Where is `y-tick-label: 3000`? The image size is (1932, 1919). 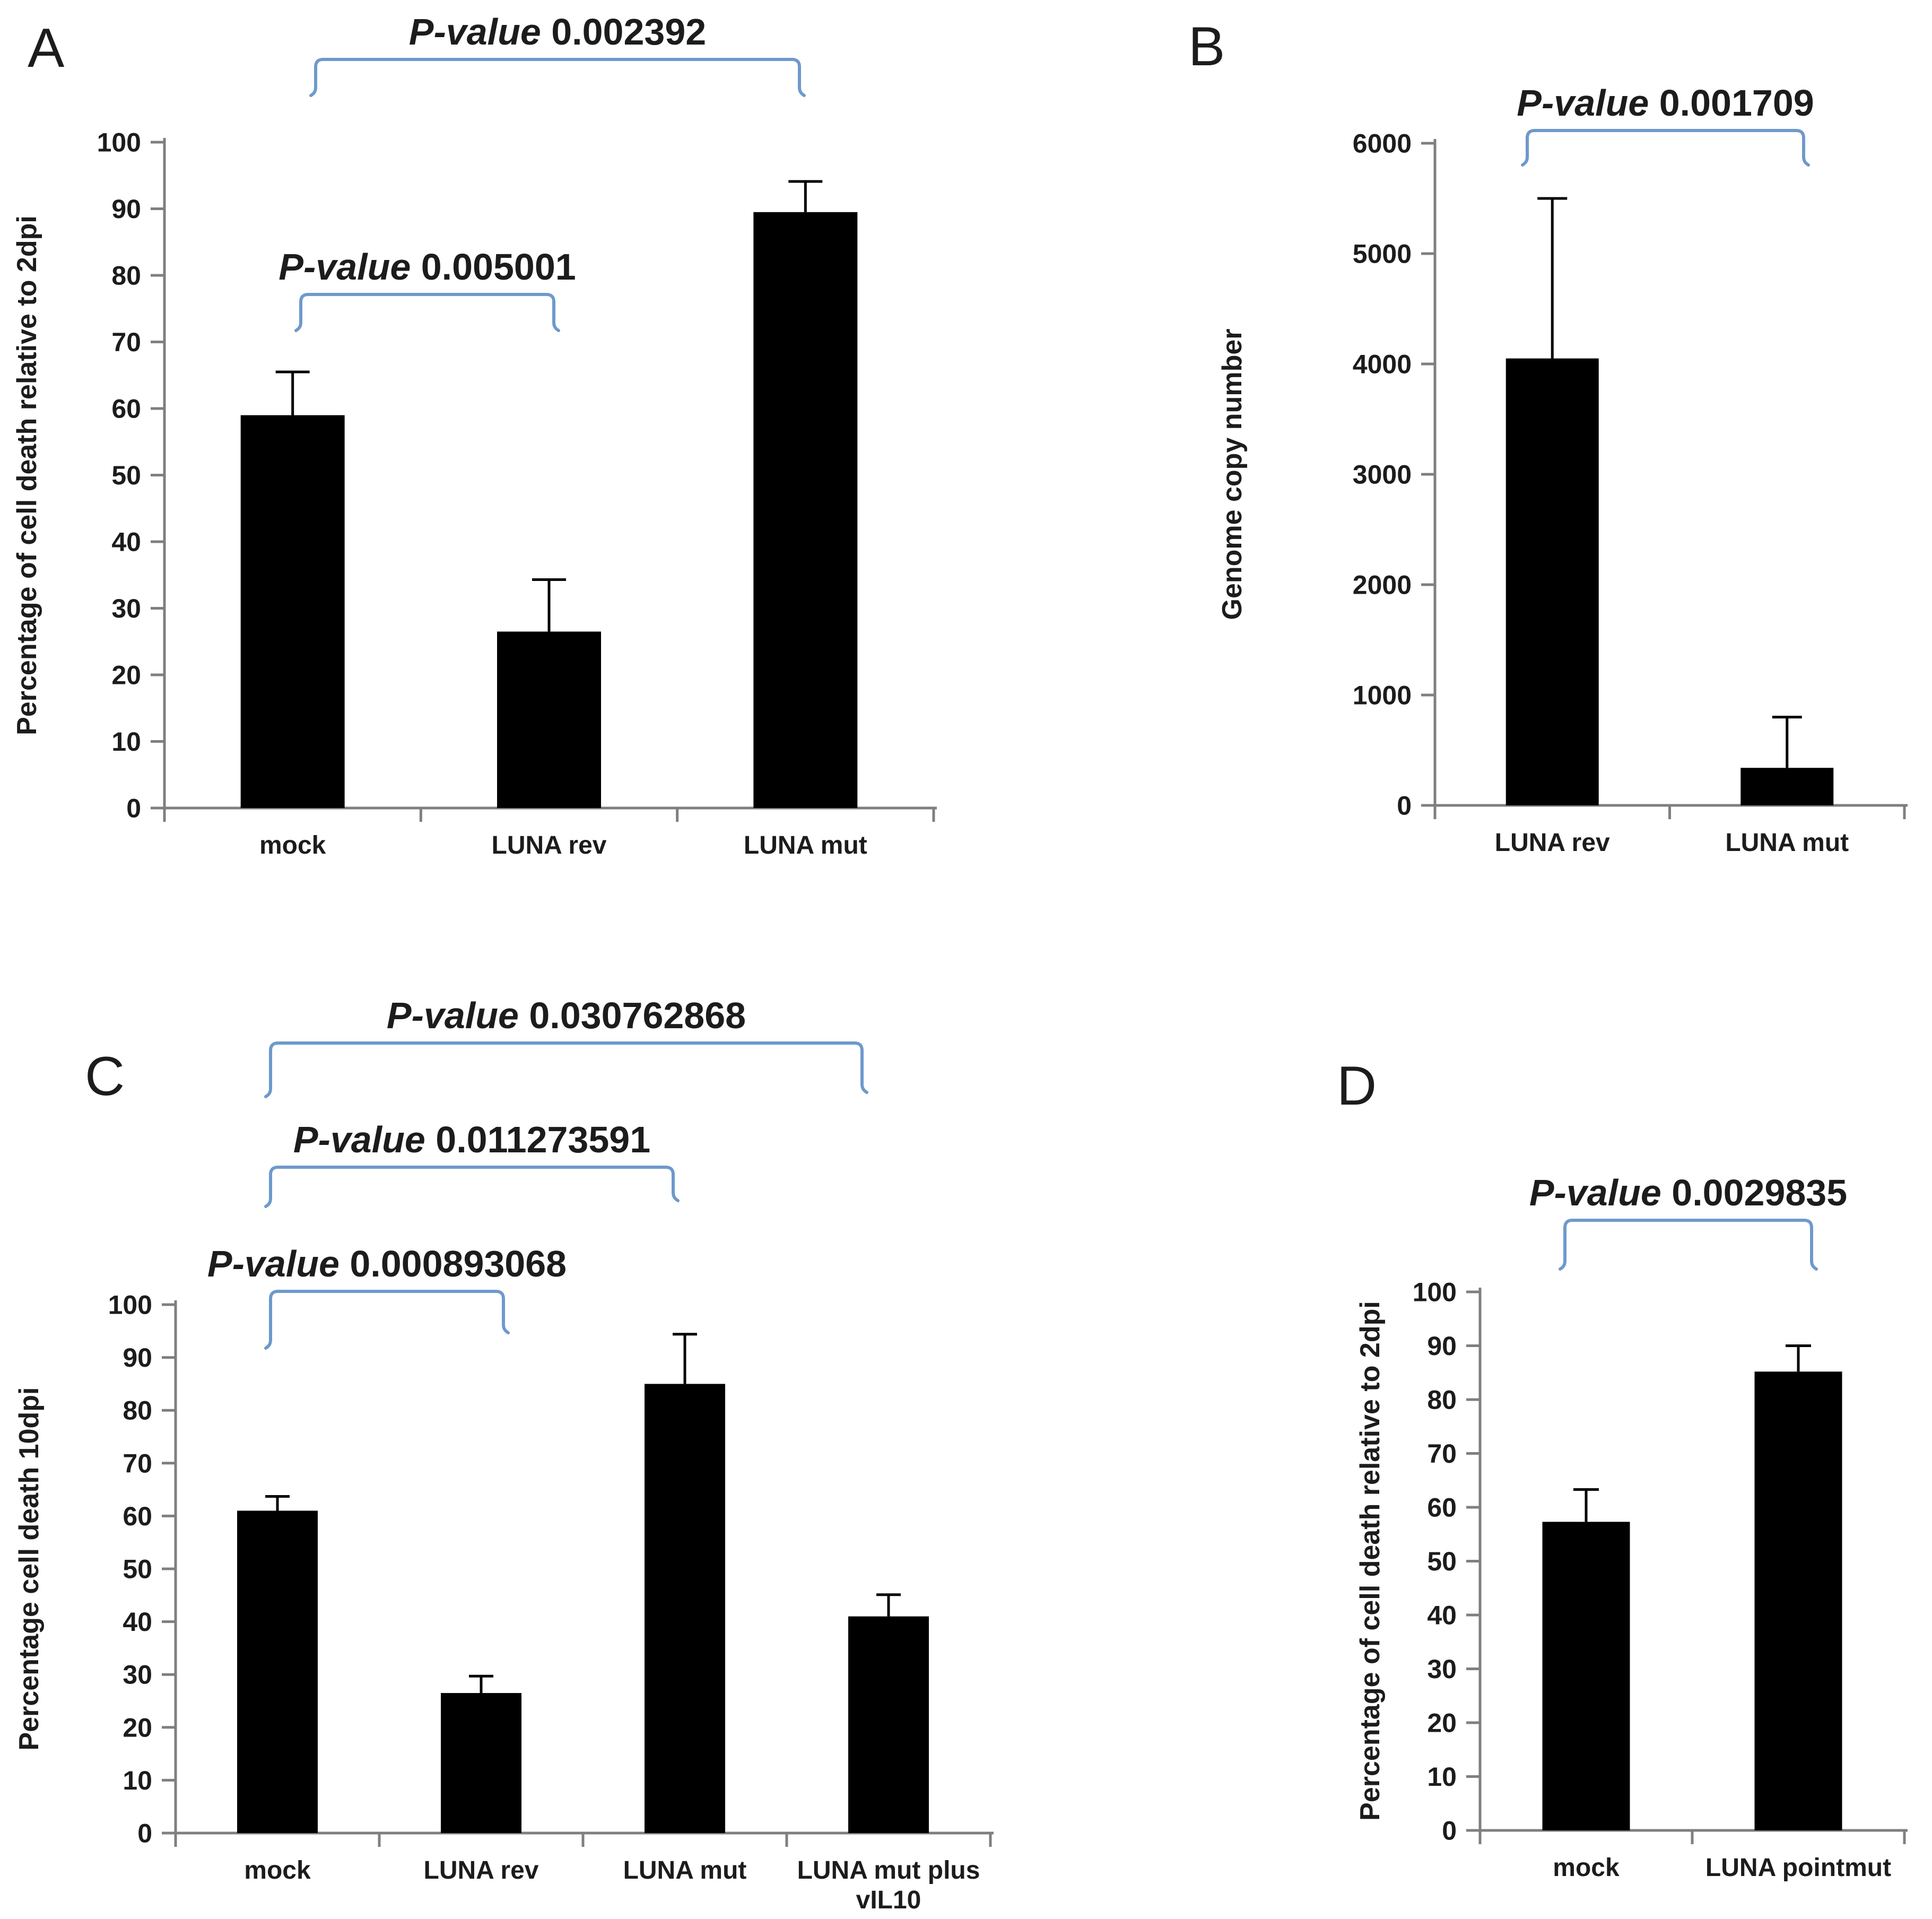 y-tick-label: 3000 is located at coordinates (1382, 475).